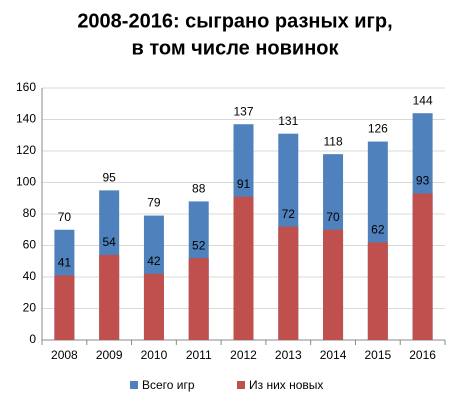 Image resolution: width=471 pixels, height=400 pixels. I want to click on y-tick-label: 160, so click(26, 87).